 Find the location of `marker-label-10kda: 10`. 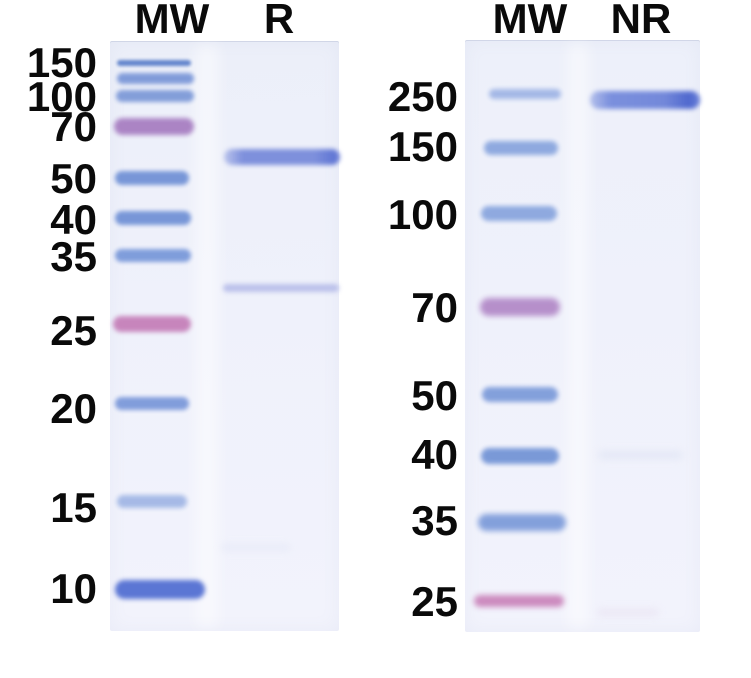

marker-label-10kda: 10 is located at coordinates (73, 588).